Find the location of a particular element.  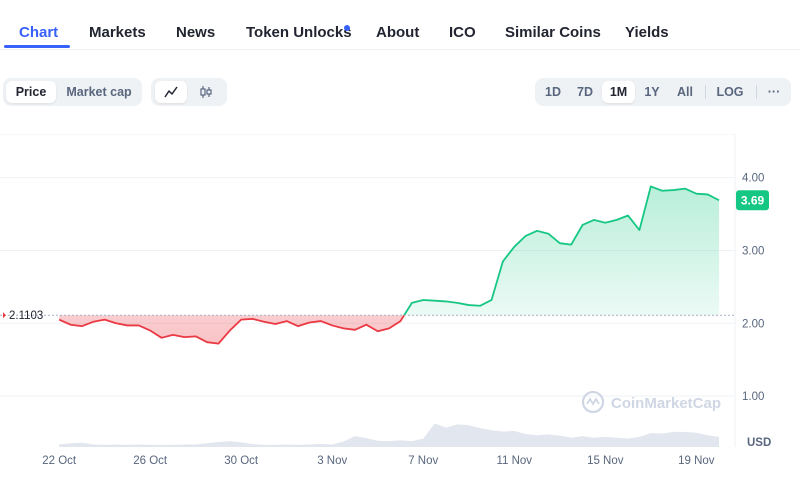

x-tick-label: 22 Oct is located at coordinates (59, 461).